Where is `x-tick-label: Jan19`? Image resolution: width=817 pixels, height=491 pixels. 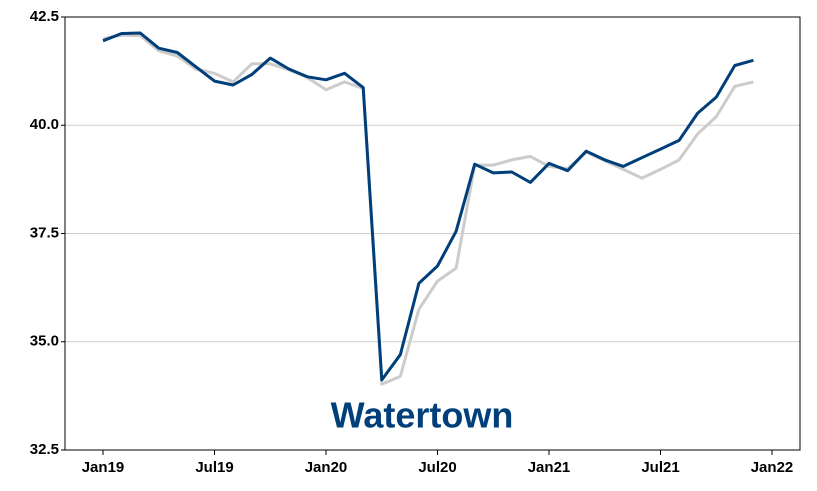 x-tick-label: Jan19 is located at coordinates (103, 467).